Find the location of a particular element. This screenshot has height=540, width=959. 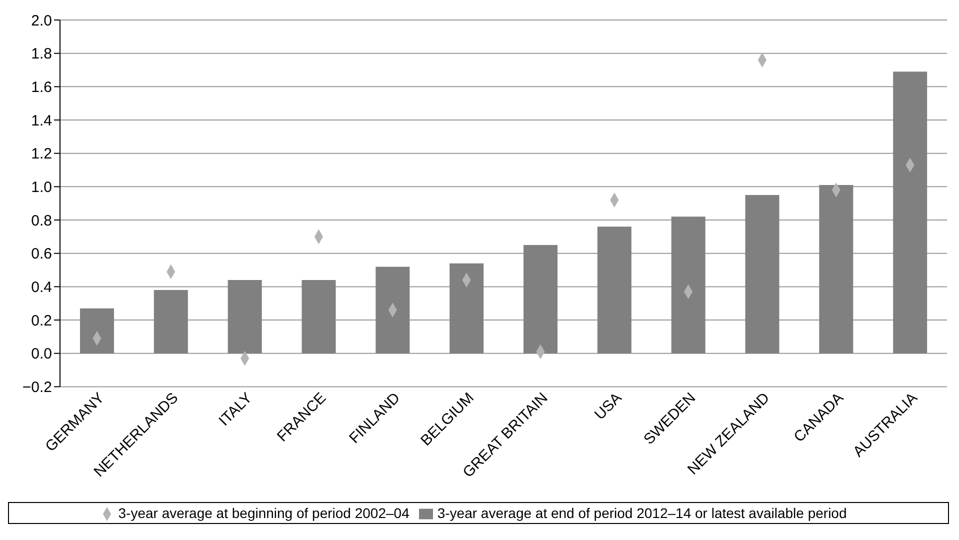

y-tick-label: 0.2 is located at coordinates (41, 321).